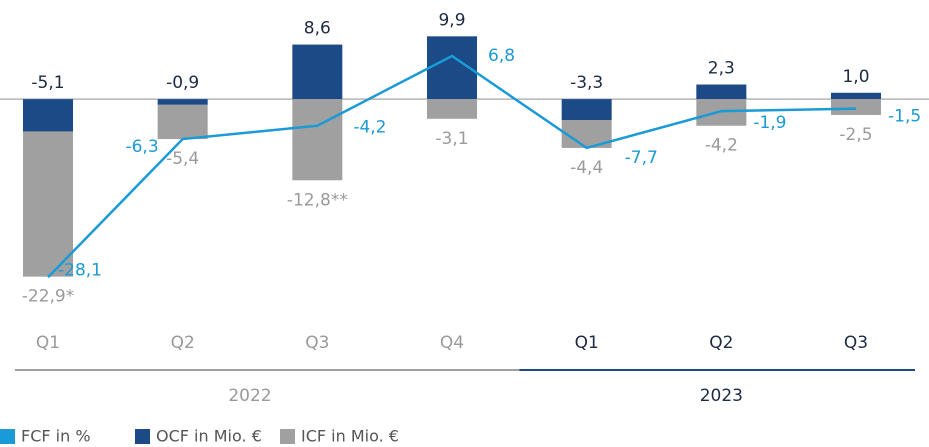  Describe the element at coordinates (855, 135) in the screenshot. I see `value-label: -2,5` at that location.